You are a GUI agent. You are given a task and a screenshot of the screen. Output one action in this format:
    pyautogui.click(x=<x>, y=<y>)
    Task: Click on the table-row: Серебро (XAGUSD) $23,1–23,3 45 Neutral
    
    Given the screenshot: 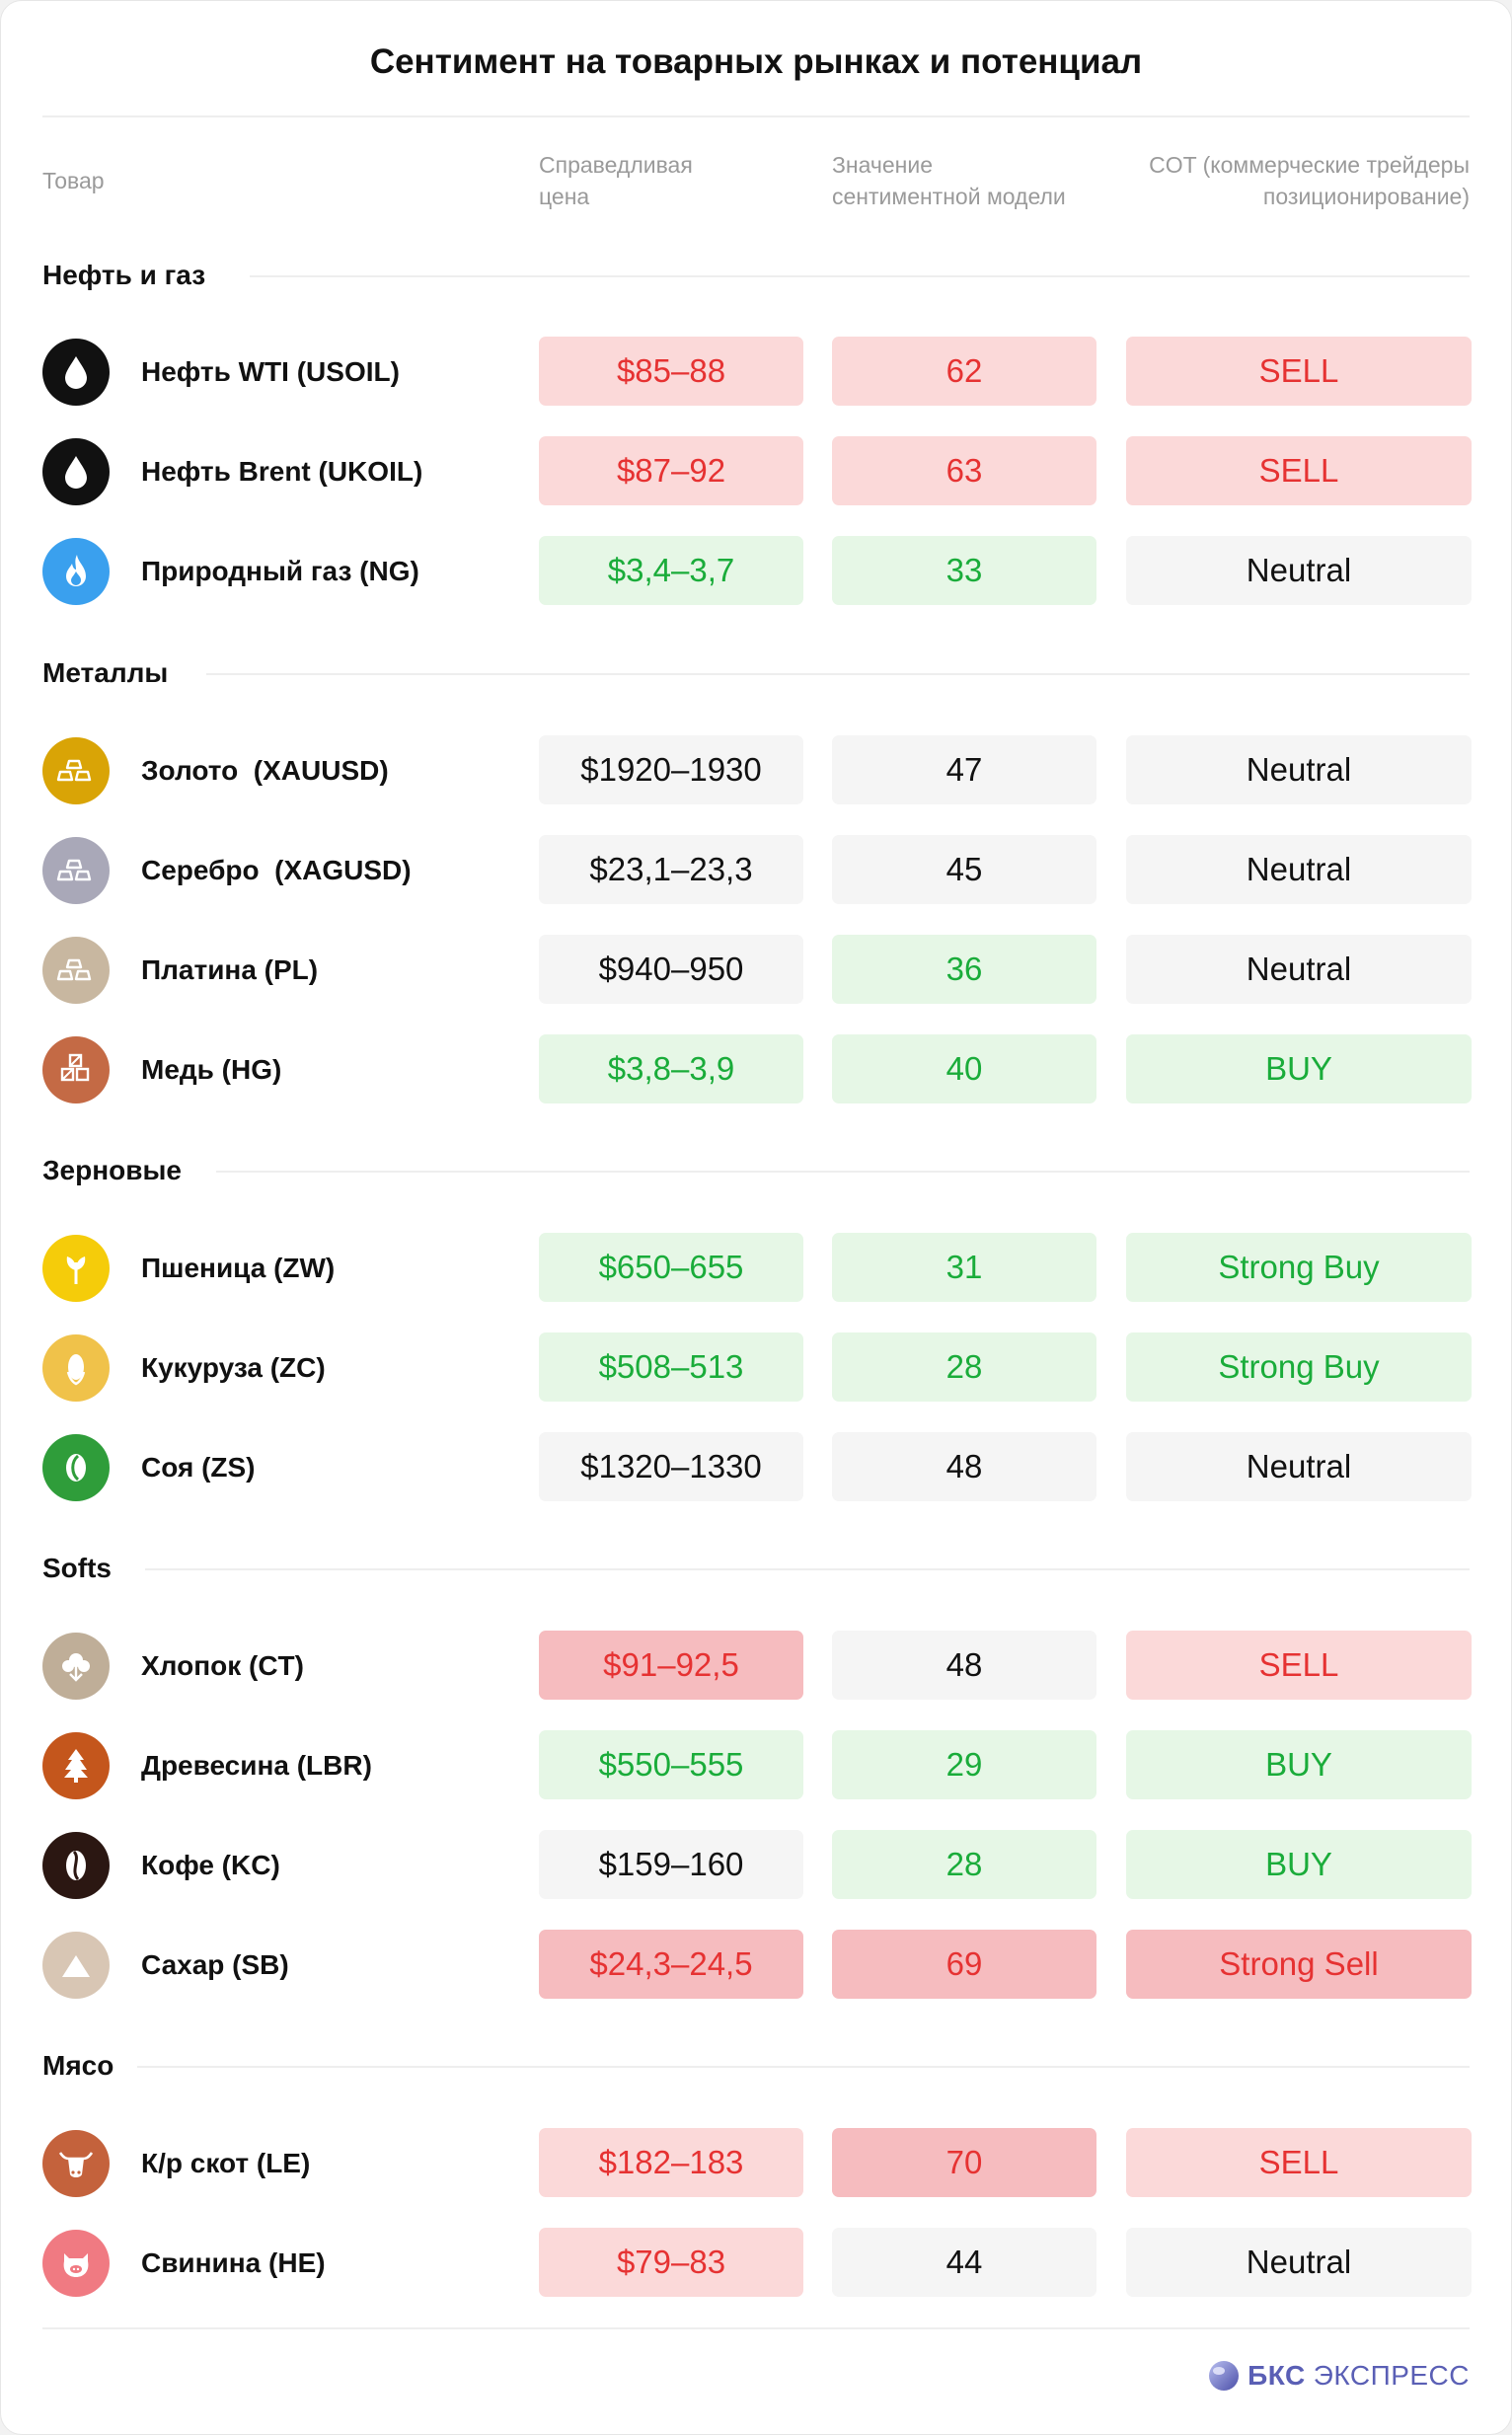 What is the action you would take?
    pyautogui.click(x=756, y=870)
    